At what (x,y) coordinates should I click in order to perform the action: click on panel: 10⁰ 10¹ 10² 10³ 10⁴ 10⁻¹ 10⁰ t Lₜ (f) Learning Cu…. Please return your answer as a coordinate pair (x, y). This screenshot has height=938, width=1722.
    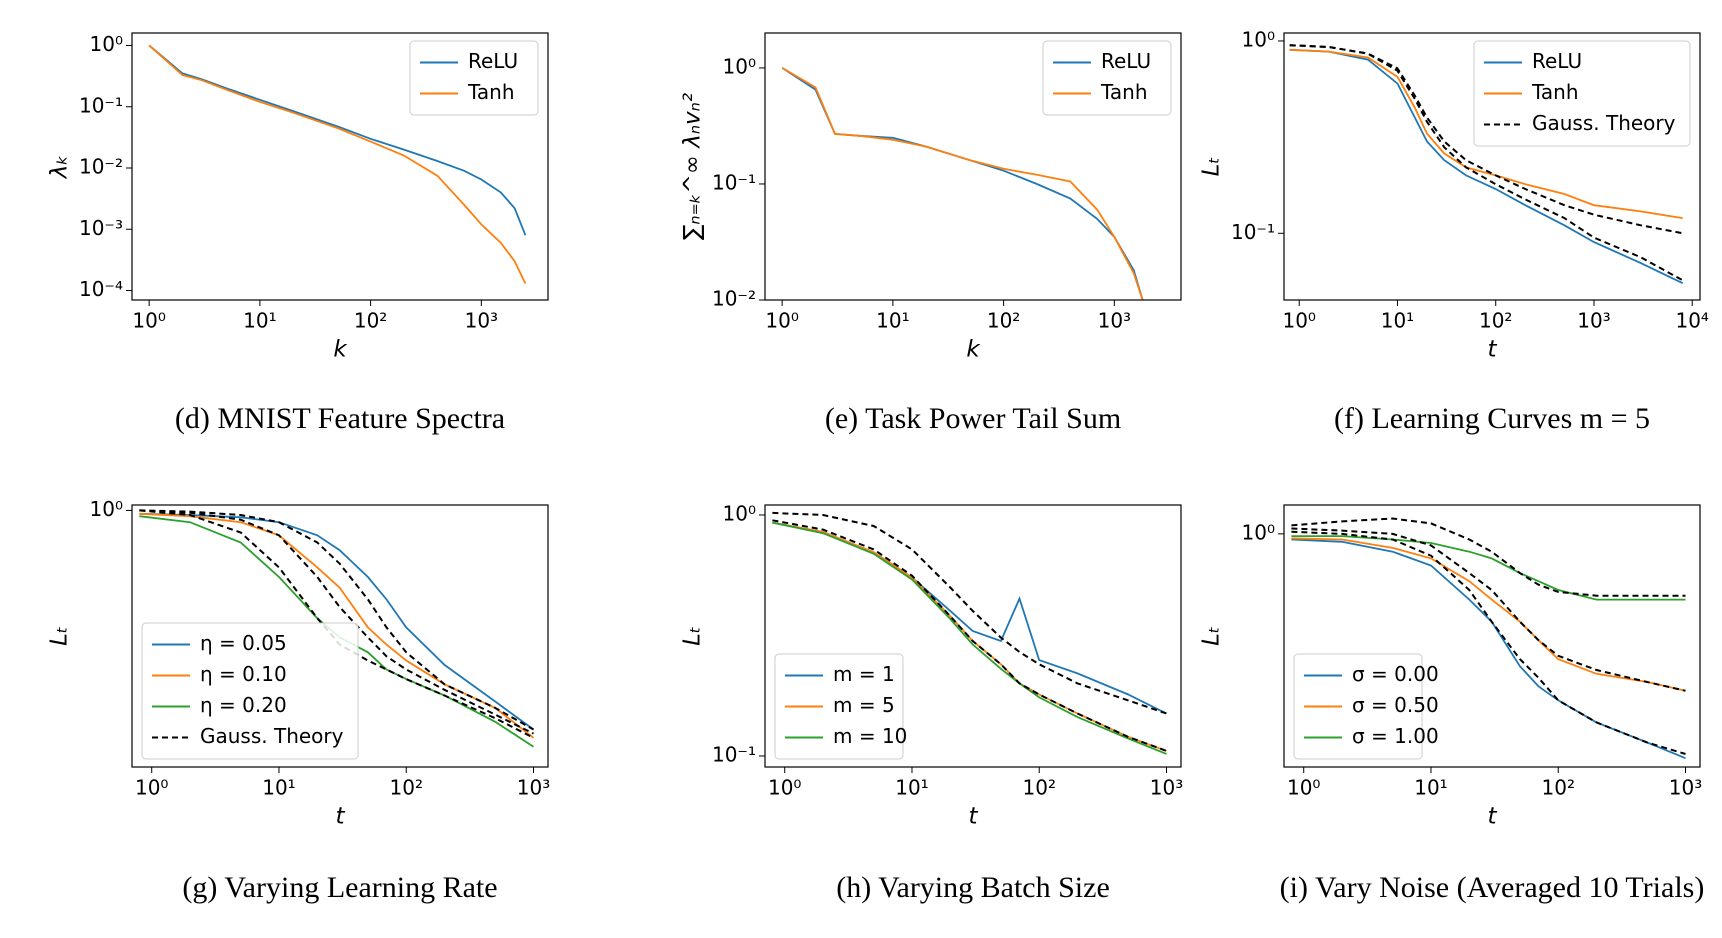
    Looking at the image, I should click on (1454, 230).